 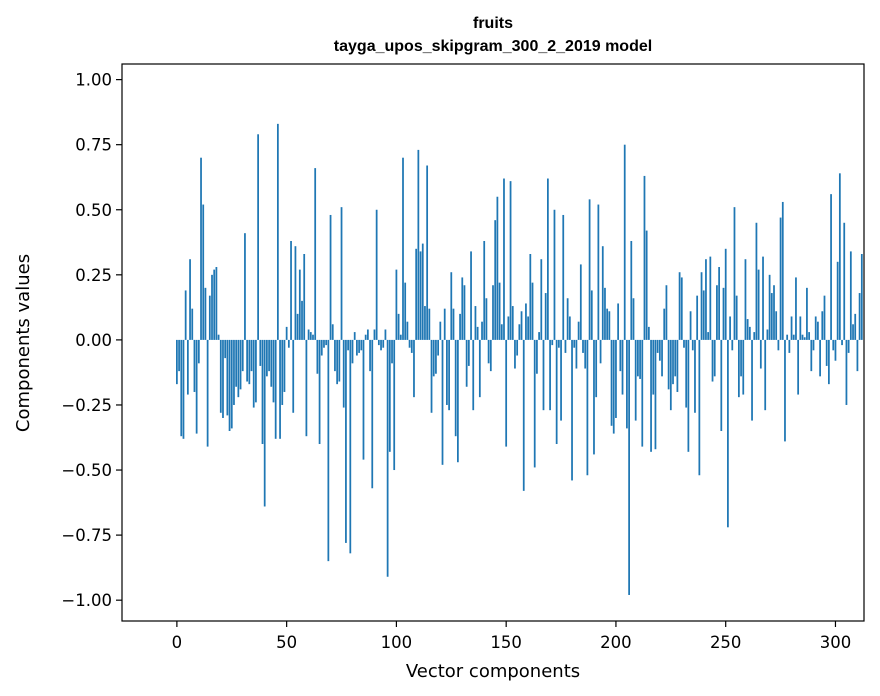 I want to click on y-tick-label: 0.75, so click(x=93, y=145).